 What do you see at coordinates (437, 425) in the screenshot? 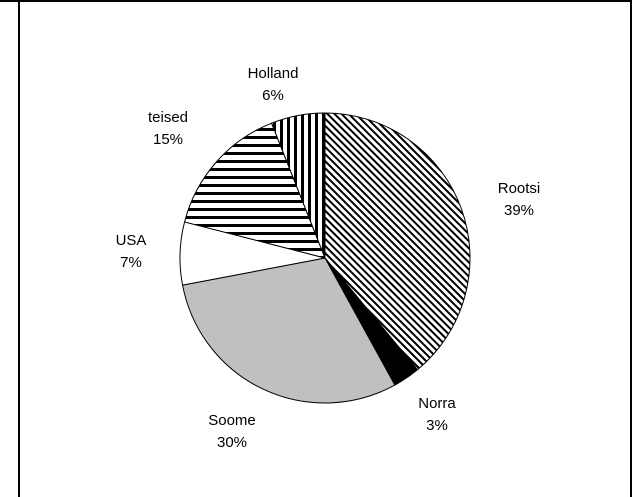
I see `slice-value-norra: 3%` at bounding box center [437, 425].